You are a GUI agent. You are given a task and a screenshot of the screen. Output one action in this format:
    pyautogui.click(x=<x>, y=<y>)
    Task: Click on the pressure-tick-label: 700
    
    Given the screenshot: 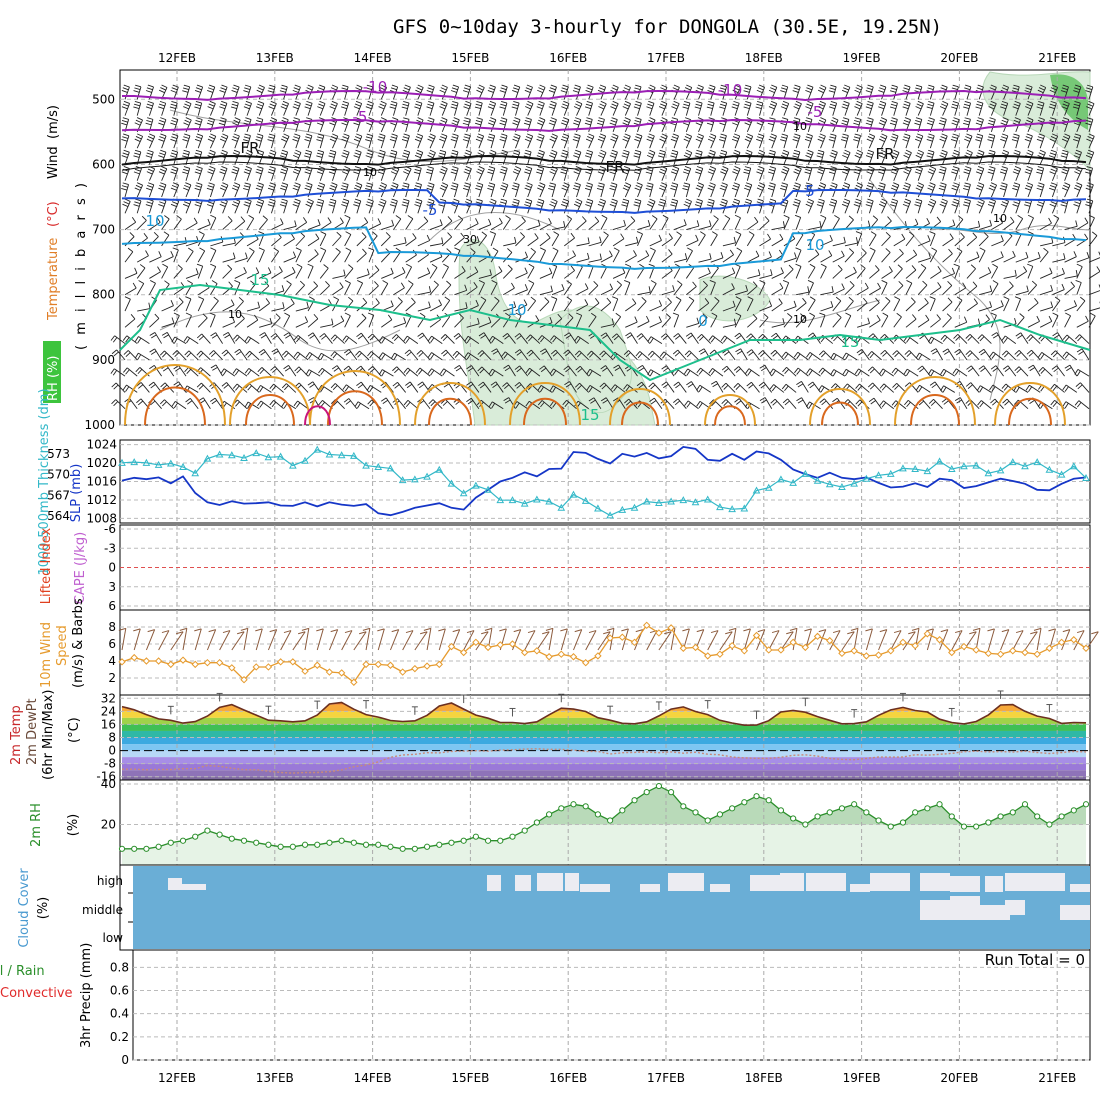 What is the action you would take?
    pyautogui.click(x=103, y=230)
    